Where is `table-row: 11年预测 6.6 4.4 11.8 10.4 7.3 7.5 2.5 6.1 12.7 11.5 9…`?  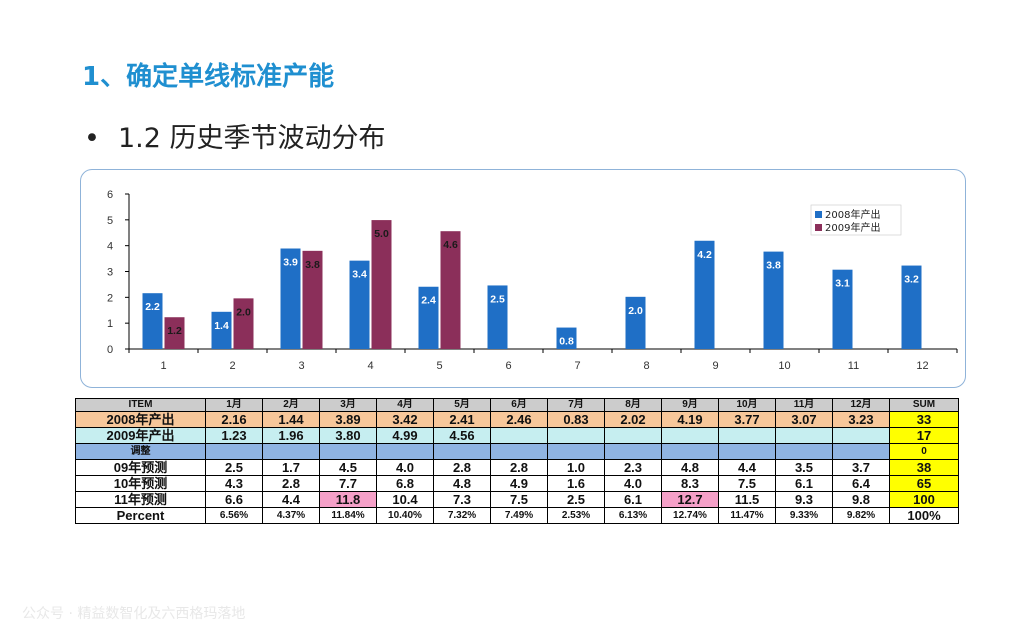
table-row: 11年预测 6.6 4.4 11.8 10.4 7.3 7.5 2.5 6.1 12.7 11.5 9… is located at coordinates (517, 499).